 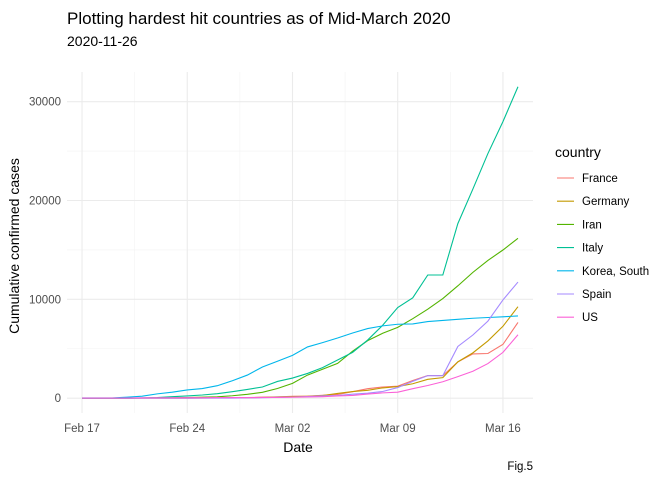 I want to click on x-tick-label: Mar 02, so click(x=293, y=429).